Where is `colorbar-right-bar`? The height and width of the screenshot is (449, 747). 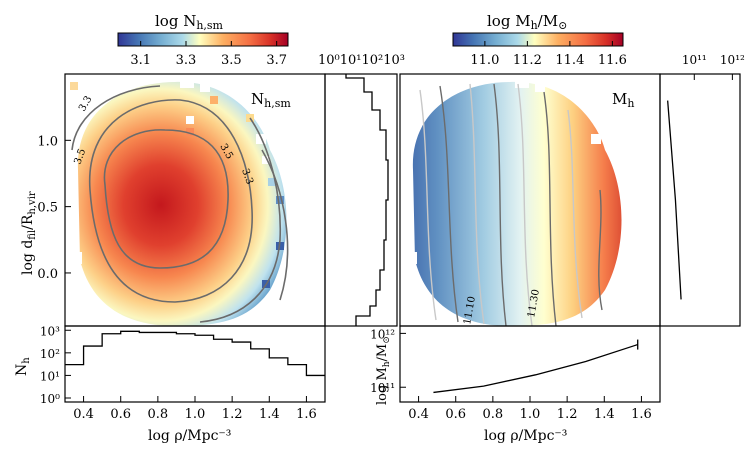 colorbar-right-bar is located at coordinates (538, 39).